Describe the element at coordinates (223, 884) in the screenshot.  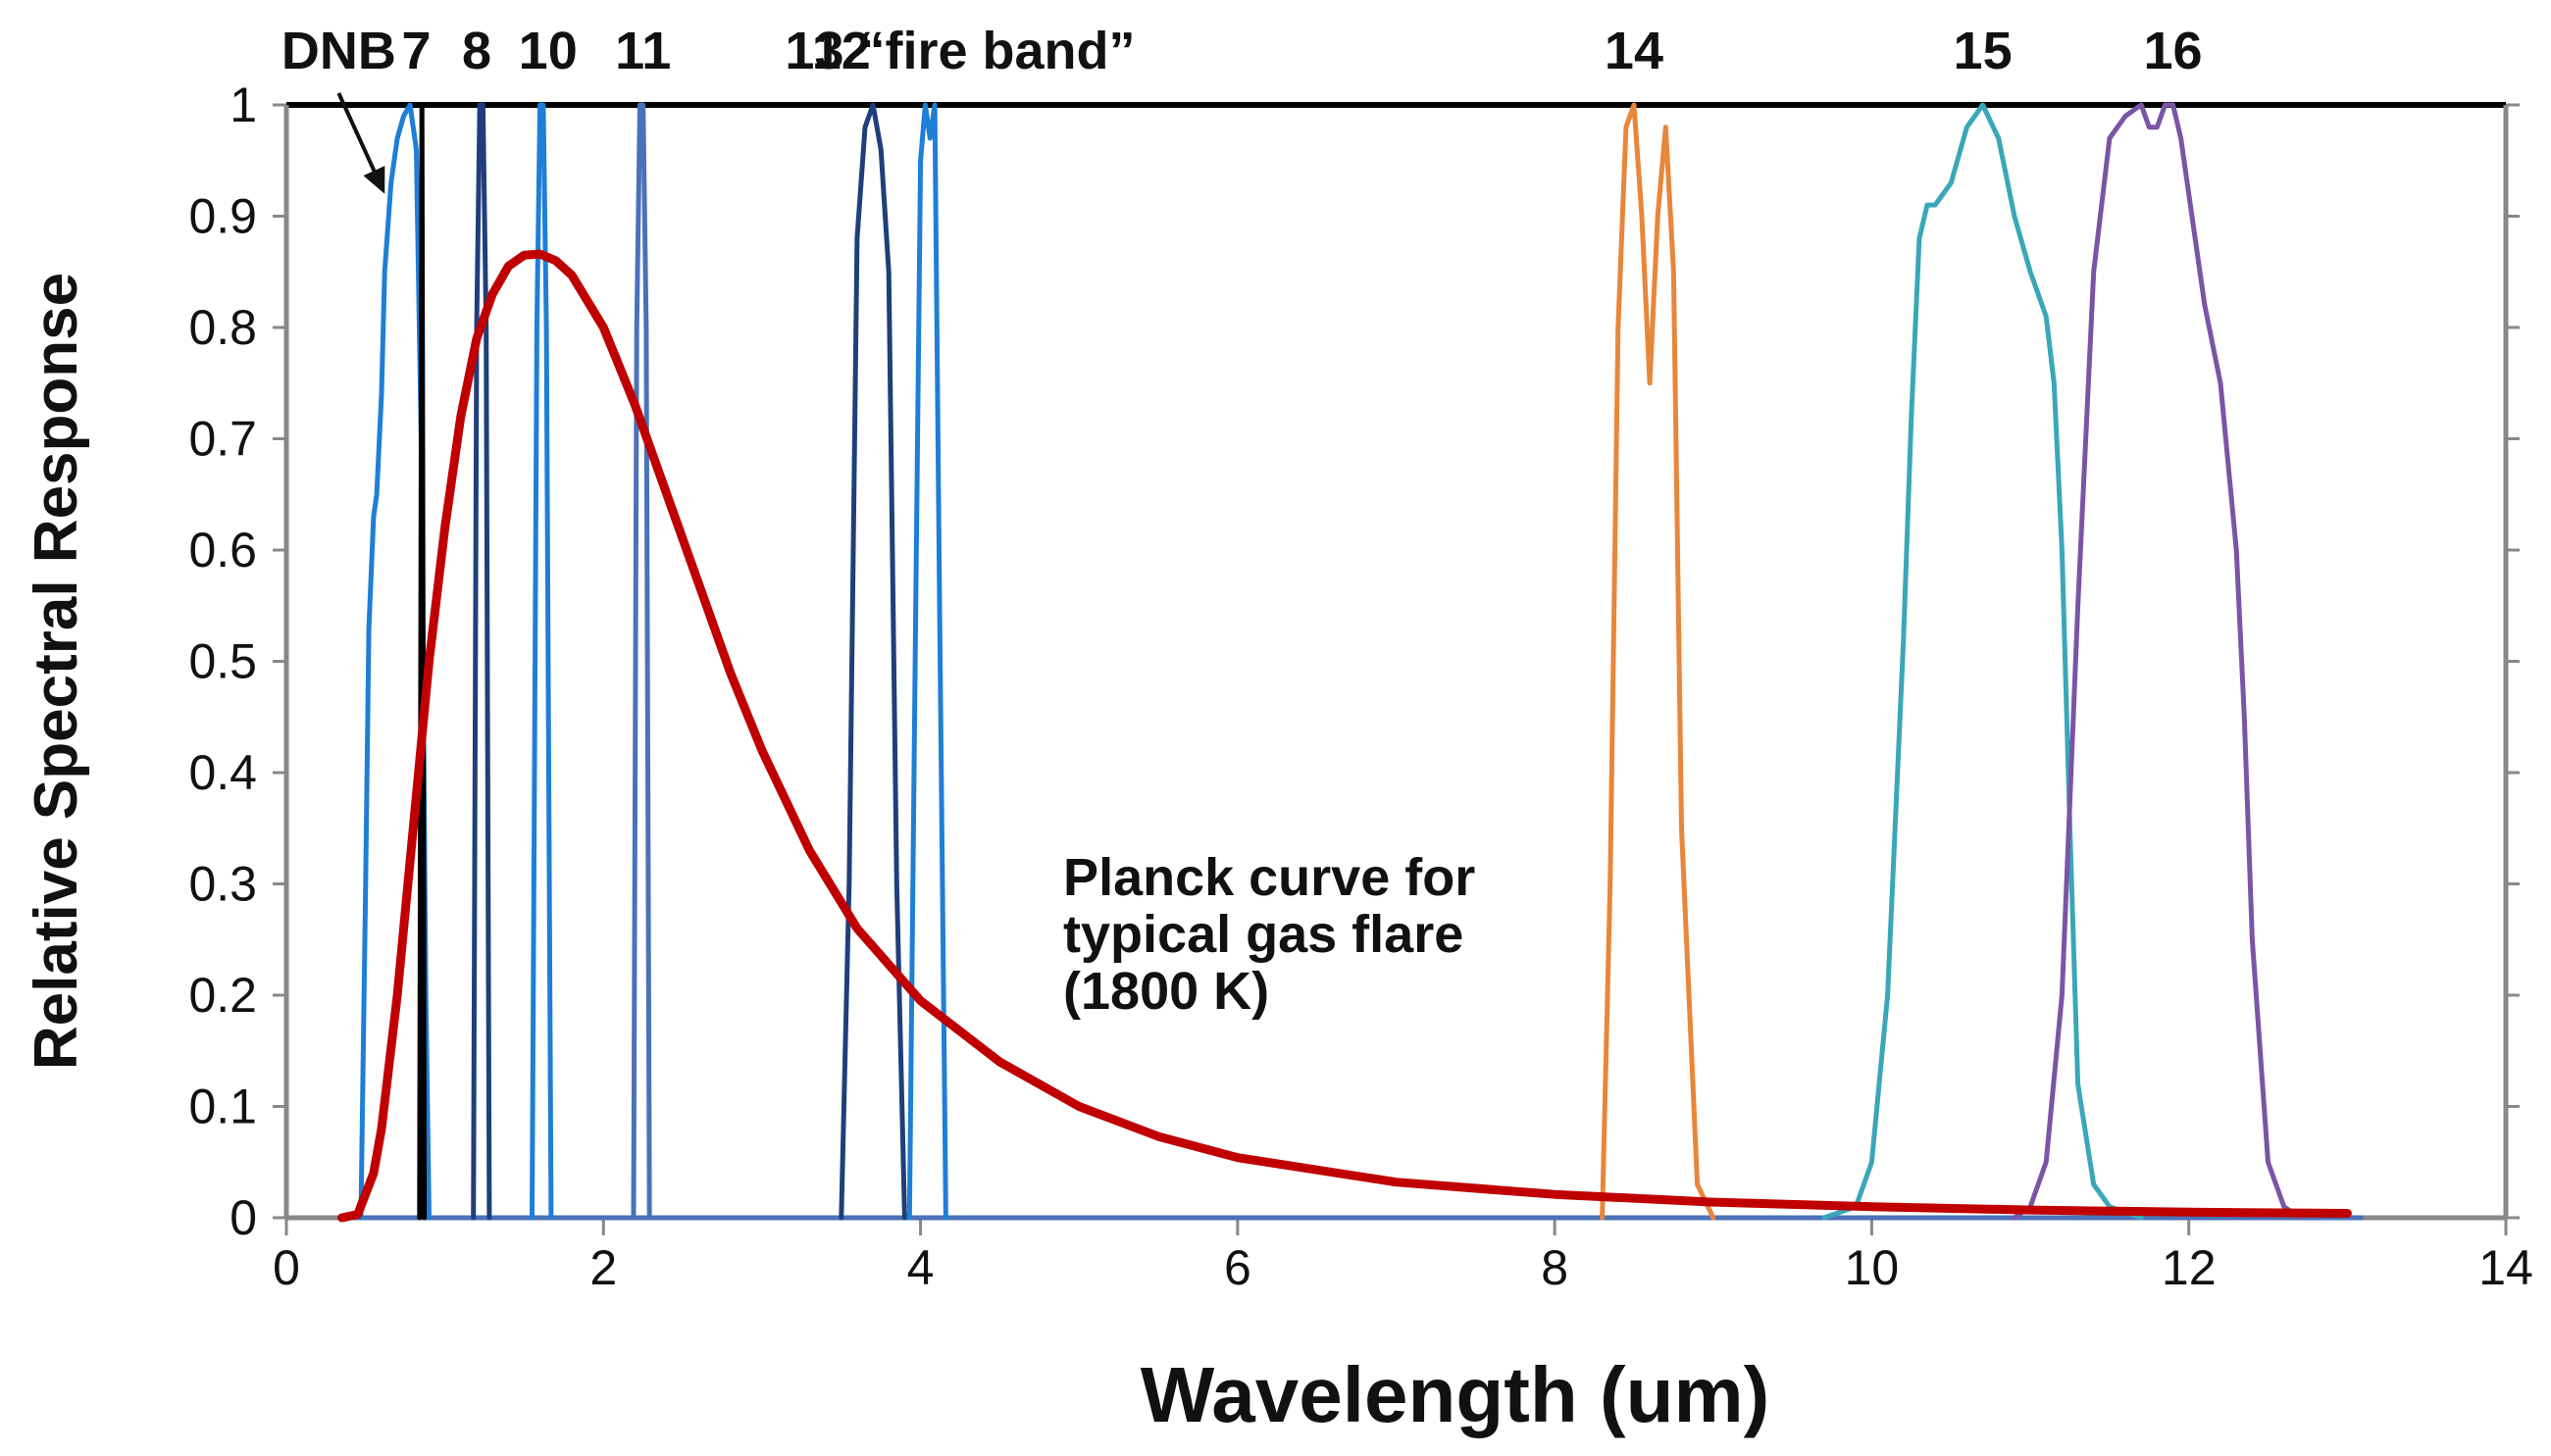
I see `y-tick-label: 0.3` at that location.